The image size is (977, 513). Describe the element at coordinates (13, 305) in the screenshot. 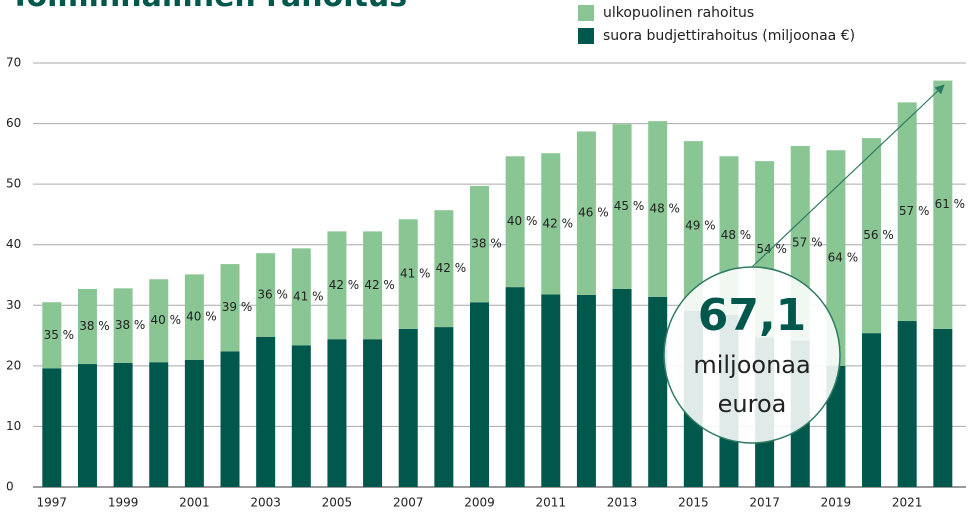

I see `y-tick-label: 30` at that location.